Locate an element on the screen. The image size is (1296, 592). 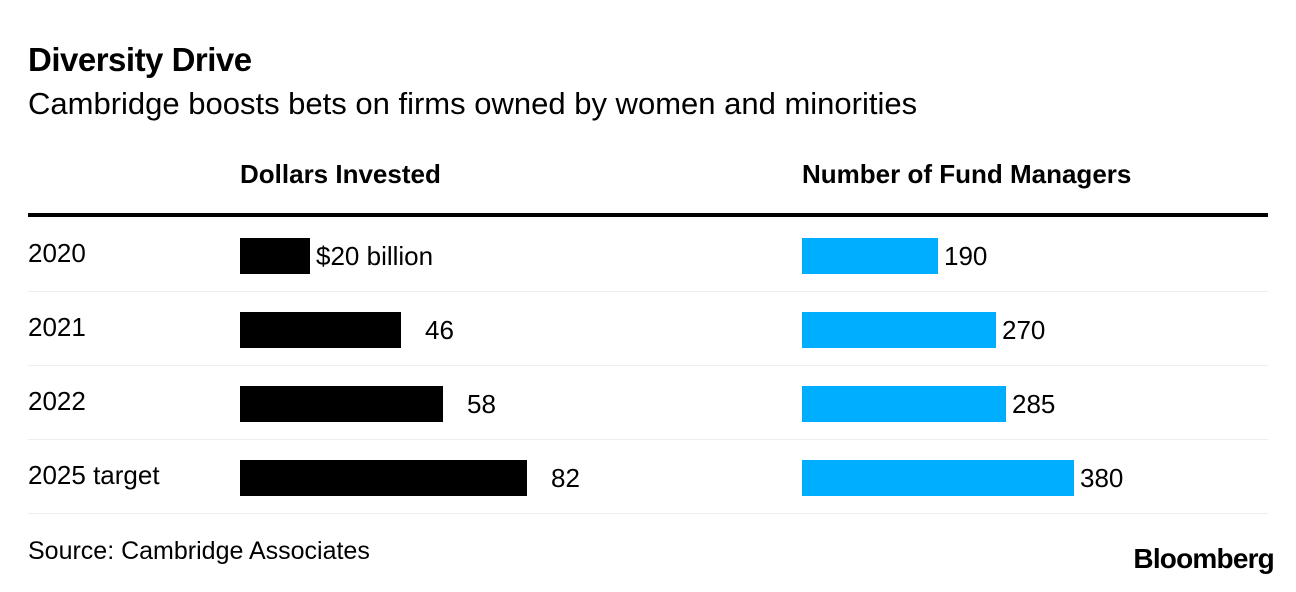
bar-managers-2022 is located at coordinates (904, 404).